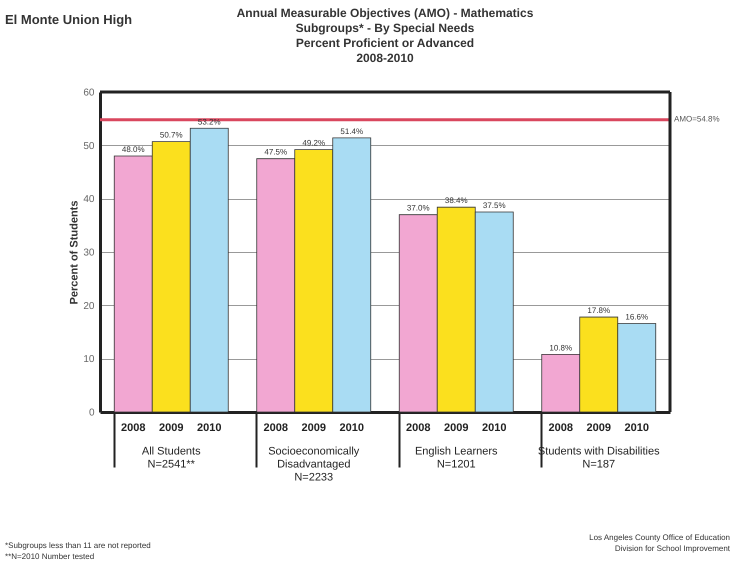 This screenshot has width=748, height=580. I want to click on y-tick-label: 30, so click(89, 253).